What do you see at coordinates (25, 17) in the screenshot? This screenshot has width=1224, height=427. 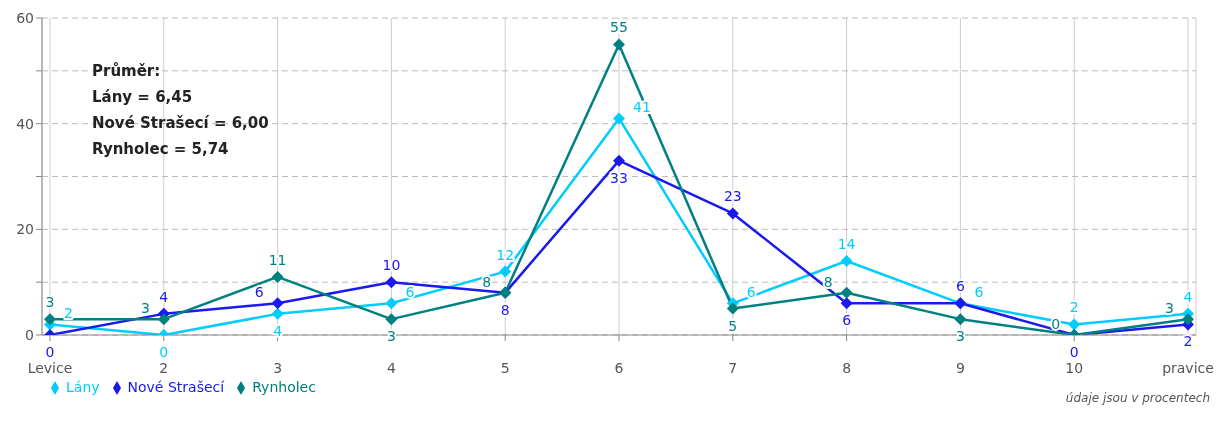 I see `y-tick-label: 60` at bounding box center [25, 17].